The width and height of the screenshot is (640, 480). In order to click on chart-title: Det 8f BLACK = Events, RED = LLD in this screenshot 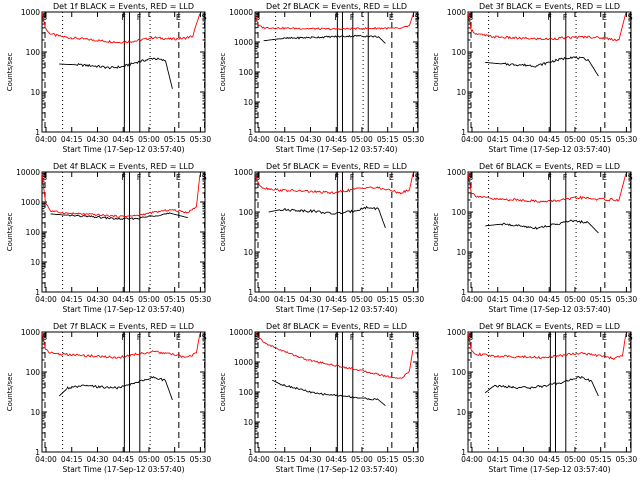, I will do `click(336, 326)`.